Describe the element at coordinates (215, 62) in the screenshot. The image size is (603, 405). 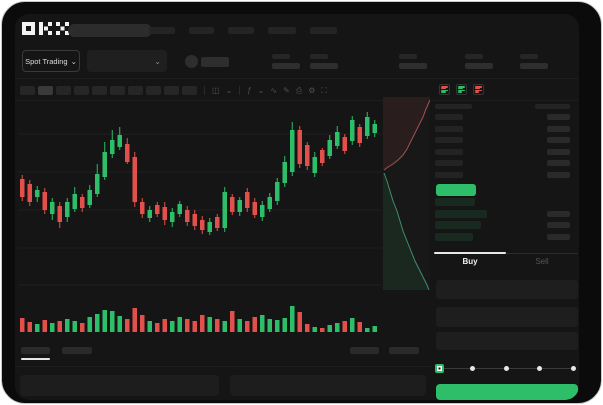
I see `pair-name-placeholder` at that location.